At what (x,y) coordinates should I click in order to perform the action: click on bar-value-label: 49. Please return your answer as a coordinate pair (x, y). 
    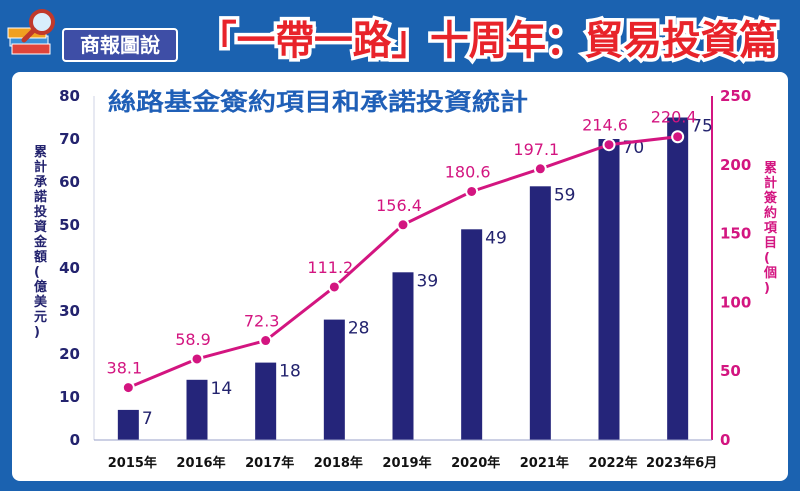
    Looking at the image, I should click on (496, 238).